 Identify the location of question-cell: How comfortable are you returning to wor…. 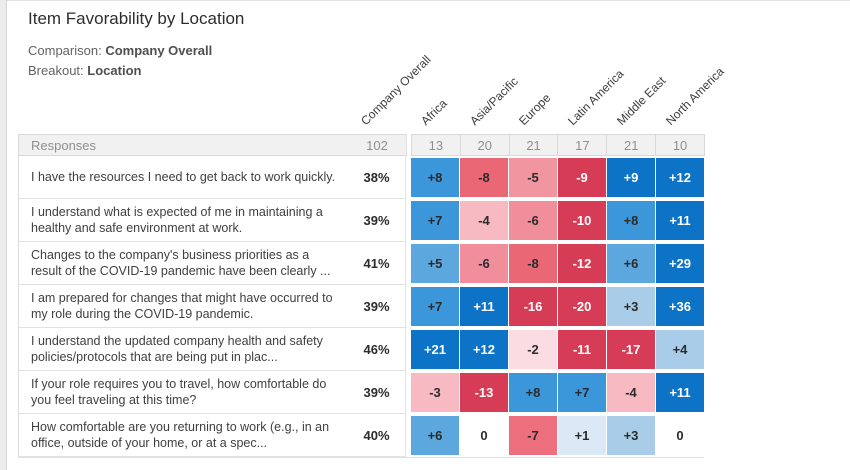
(183, 435).